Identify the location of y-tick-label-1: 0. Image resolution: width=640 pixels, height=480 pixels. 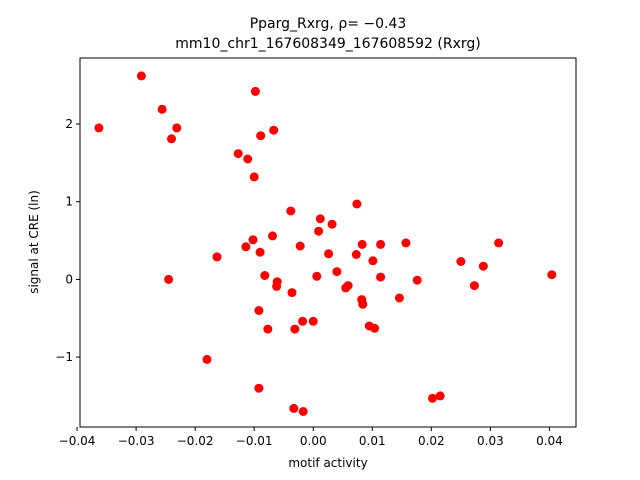
(69, 279).